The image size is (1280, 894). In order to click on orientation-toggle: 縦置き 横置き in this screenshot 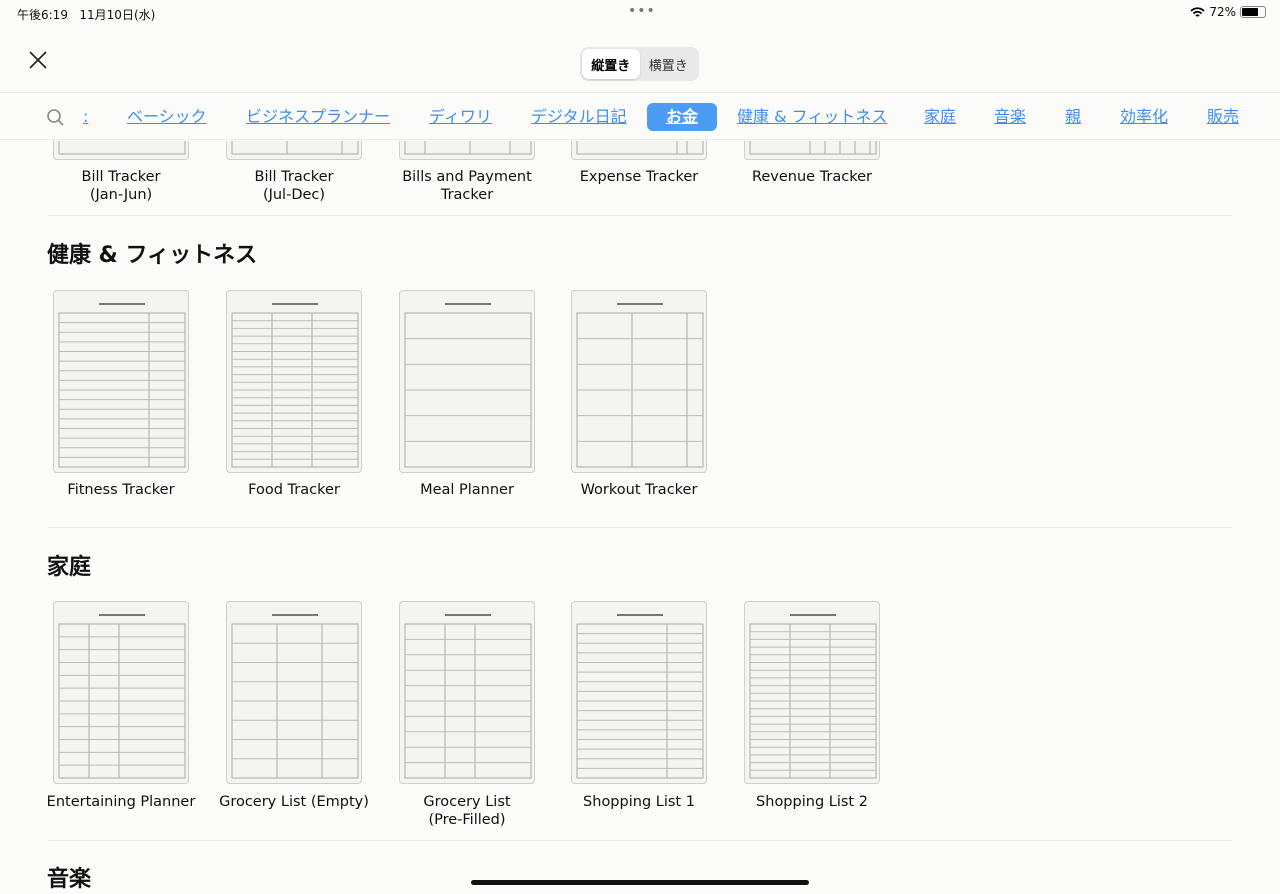, I will do `click(639, 64)`.